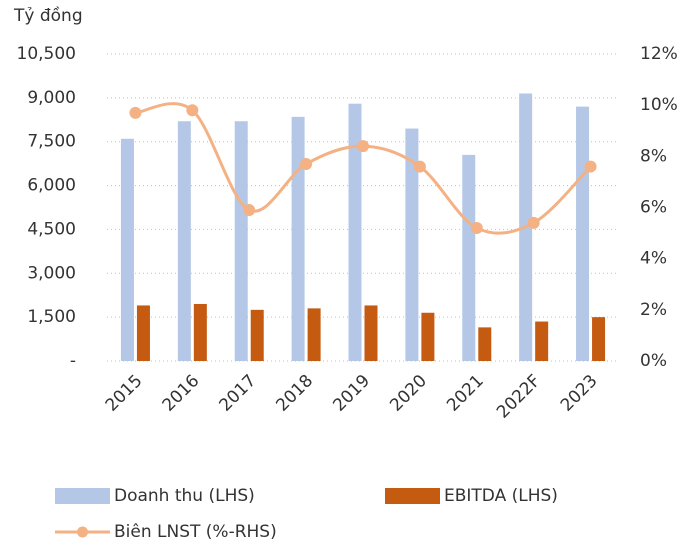  I want to click on x-tick-label: 2023, so click(579, 393).